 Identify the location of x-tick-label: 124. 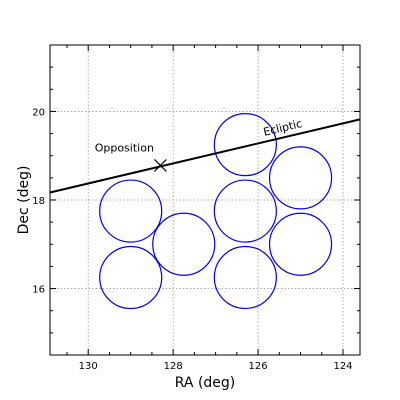
(342, 366).